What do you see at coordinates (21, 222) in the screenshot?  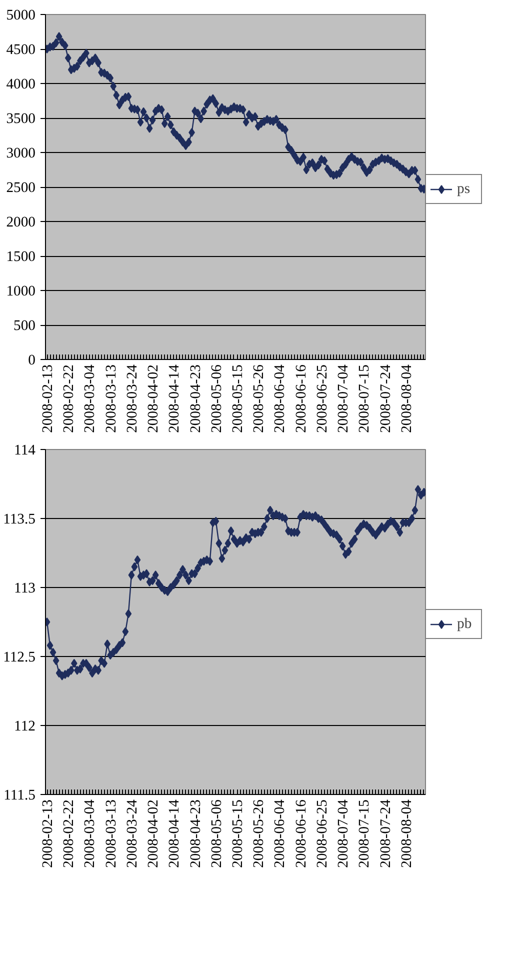 I see `y-tick-label: 2000` at bounding box center [21, 222].